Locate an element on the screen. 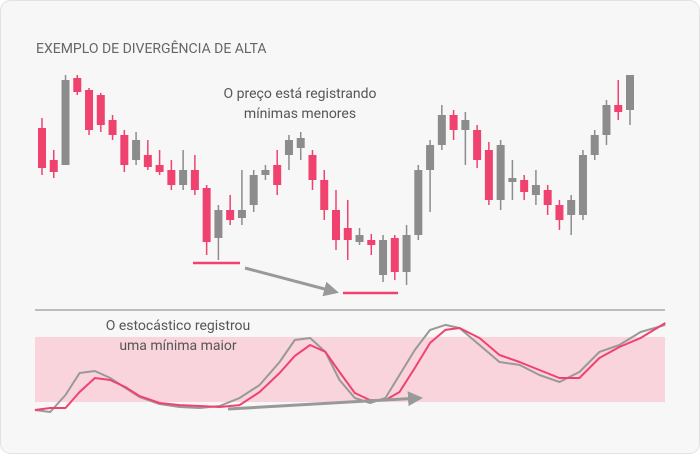  annotation: mínimas menores is located at coordinates (300, 114).